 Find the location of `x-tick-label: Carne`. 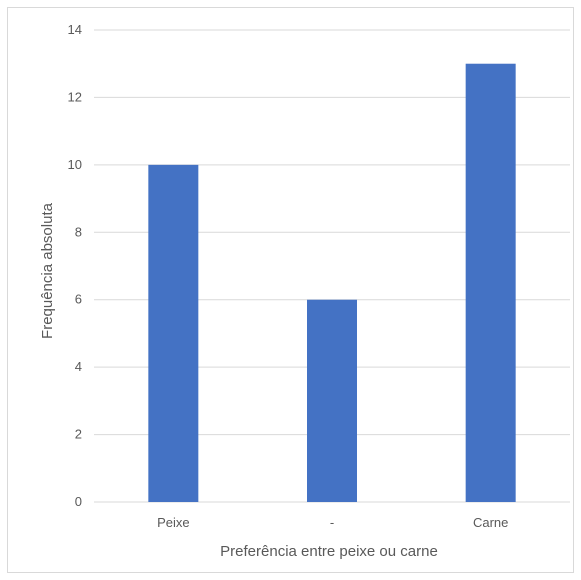

x-tick-label: Carne is located at coordinates (490, 522).